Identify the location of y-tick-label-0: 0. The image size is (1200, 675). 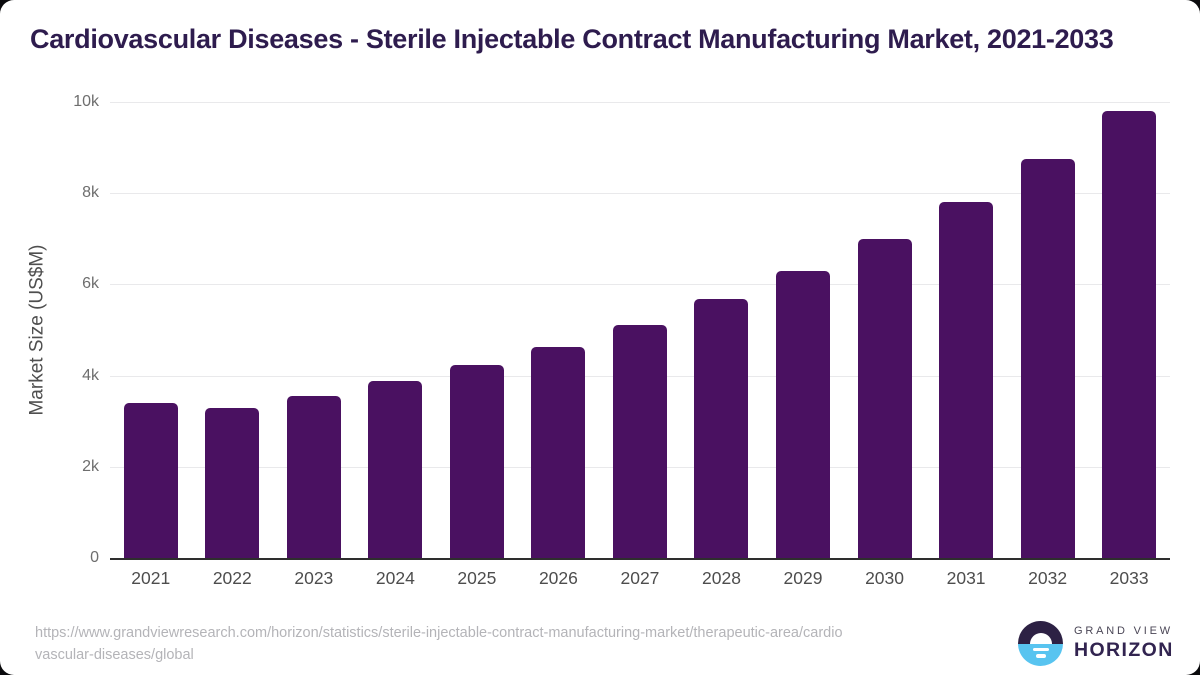
(94, 557).